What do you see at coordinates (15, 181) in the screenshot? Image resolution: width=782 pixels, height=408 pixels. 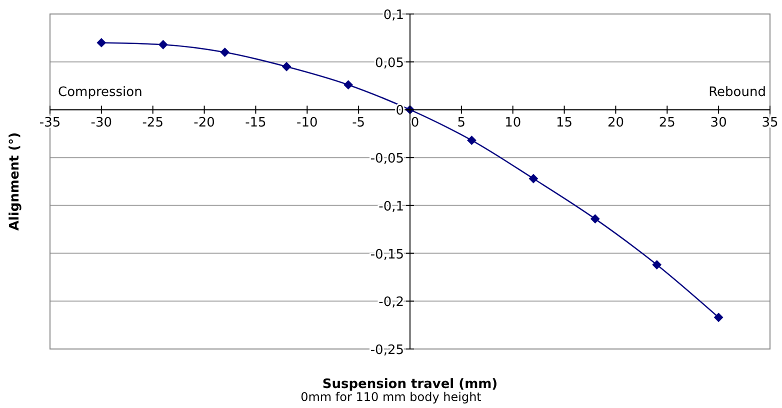 I see `y-axis-title: Alignment (°)` at bounding box center [15, 181].